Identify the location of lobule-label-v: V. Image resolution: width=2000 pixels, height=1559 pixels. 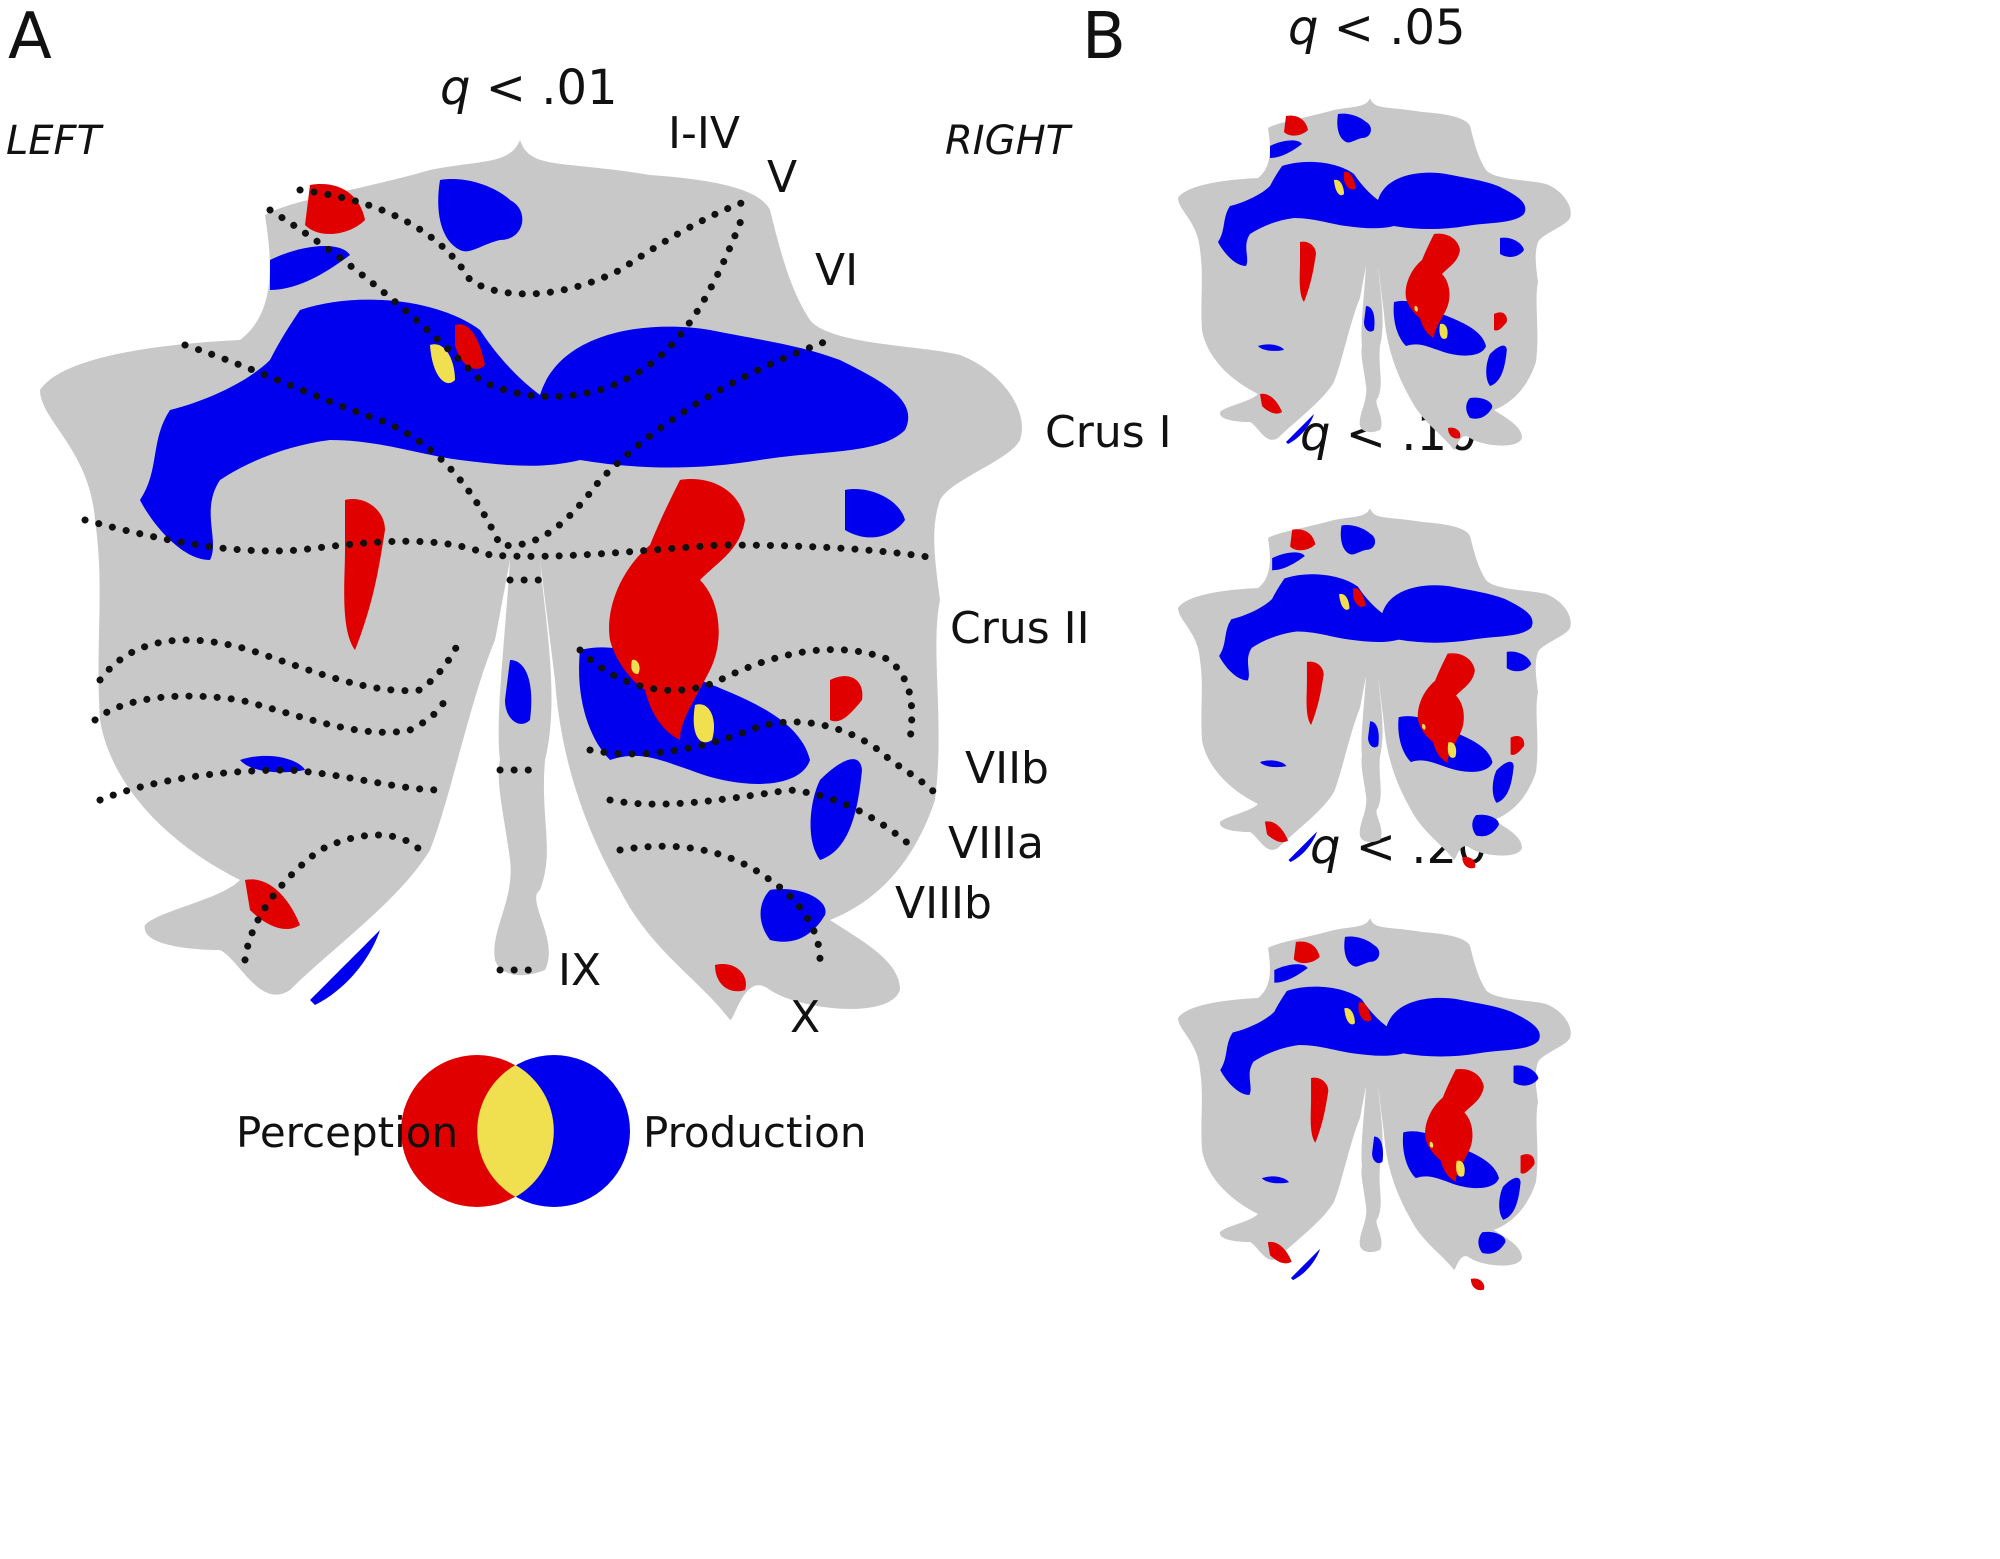
(782, 177).